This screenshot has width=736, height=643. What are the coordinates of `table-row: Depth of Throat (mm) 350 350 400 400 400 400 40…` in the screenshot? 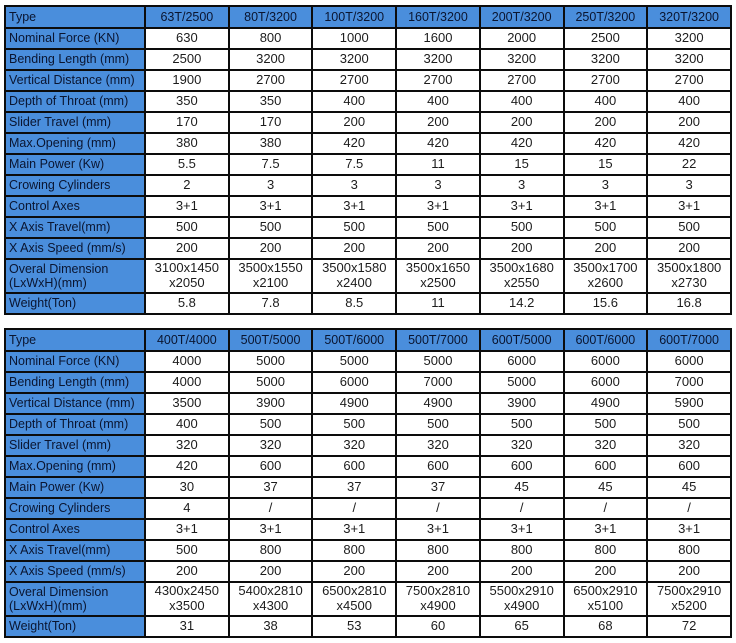 It's located at (368, 101).